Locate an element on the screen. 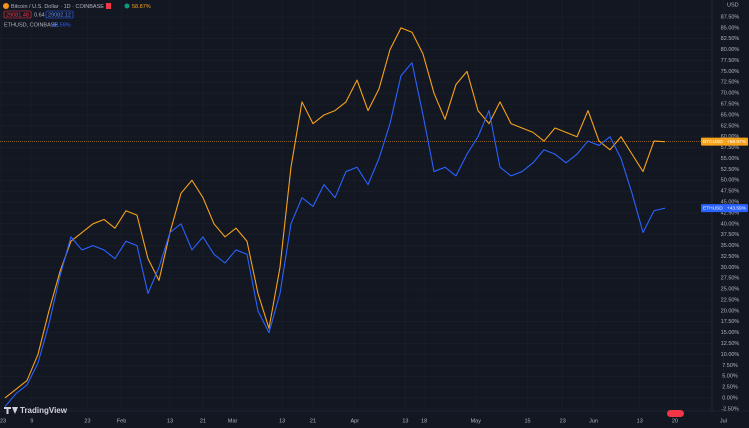  y-tick-label: 75.00% is located at coordinates (730, 72).